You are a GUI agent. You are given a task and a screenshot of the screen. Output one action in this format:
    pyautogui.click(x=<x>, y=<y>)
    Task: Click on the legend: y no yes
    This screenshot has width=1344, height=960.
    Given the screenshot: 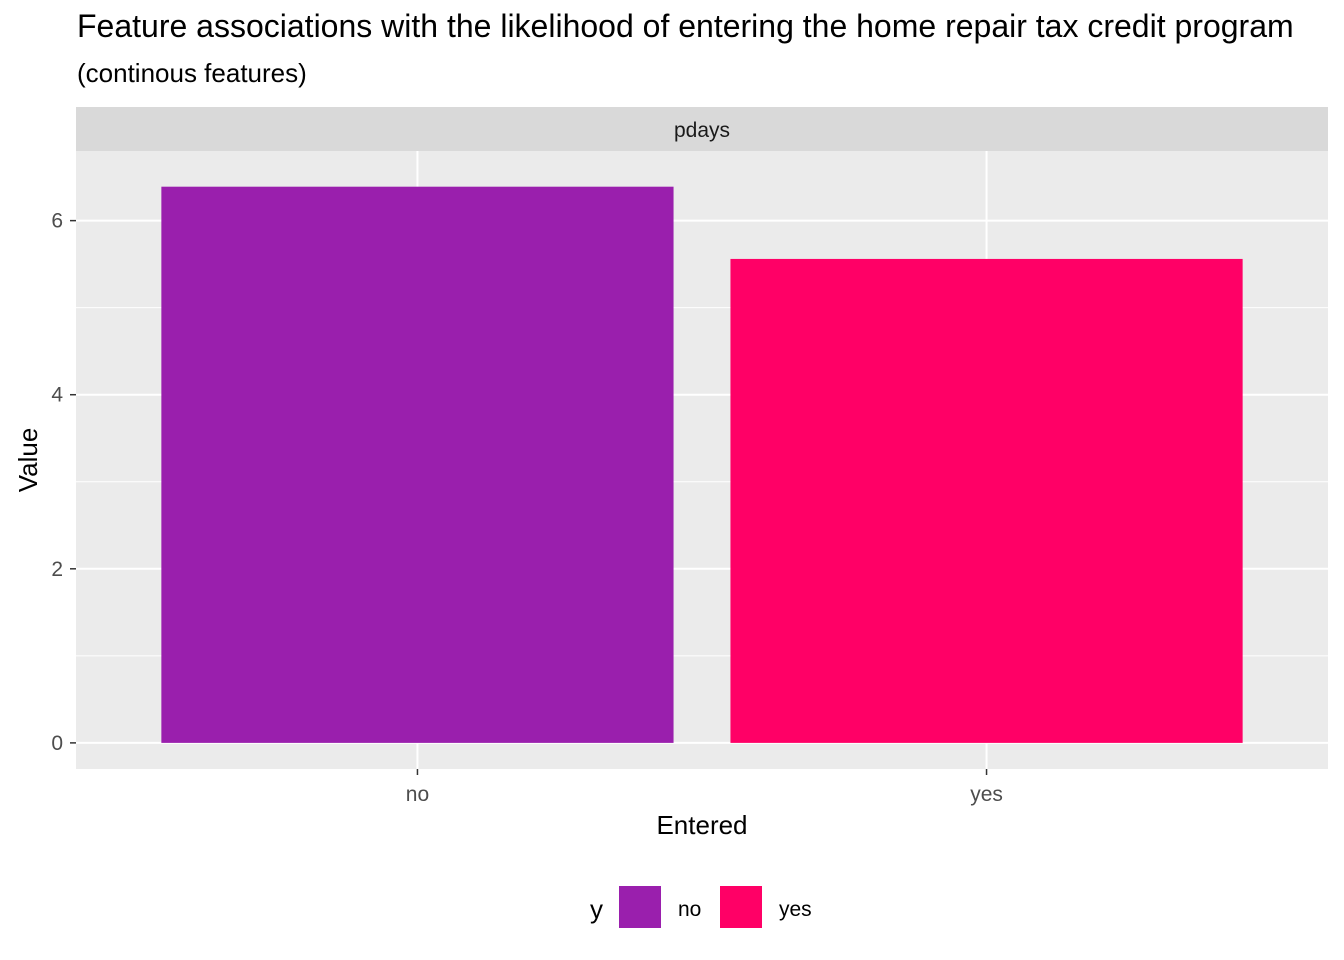 What is the action you would take?
    pyautogui.click(x=701, y=907)
    